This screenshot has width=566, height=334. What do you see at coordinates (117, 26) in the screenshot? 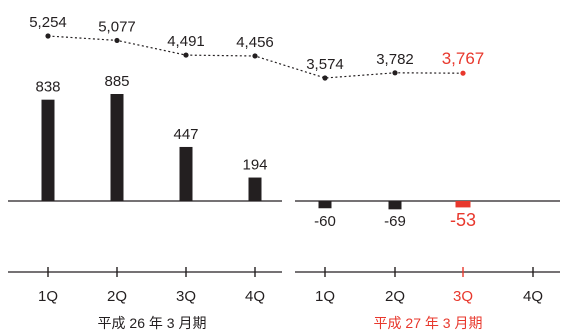
I see `line-label-2: 5,077` at bounding box center [117, 26].